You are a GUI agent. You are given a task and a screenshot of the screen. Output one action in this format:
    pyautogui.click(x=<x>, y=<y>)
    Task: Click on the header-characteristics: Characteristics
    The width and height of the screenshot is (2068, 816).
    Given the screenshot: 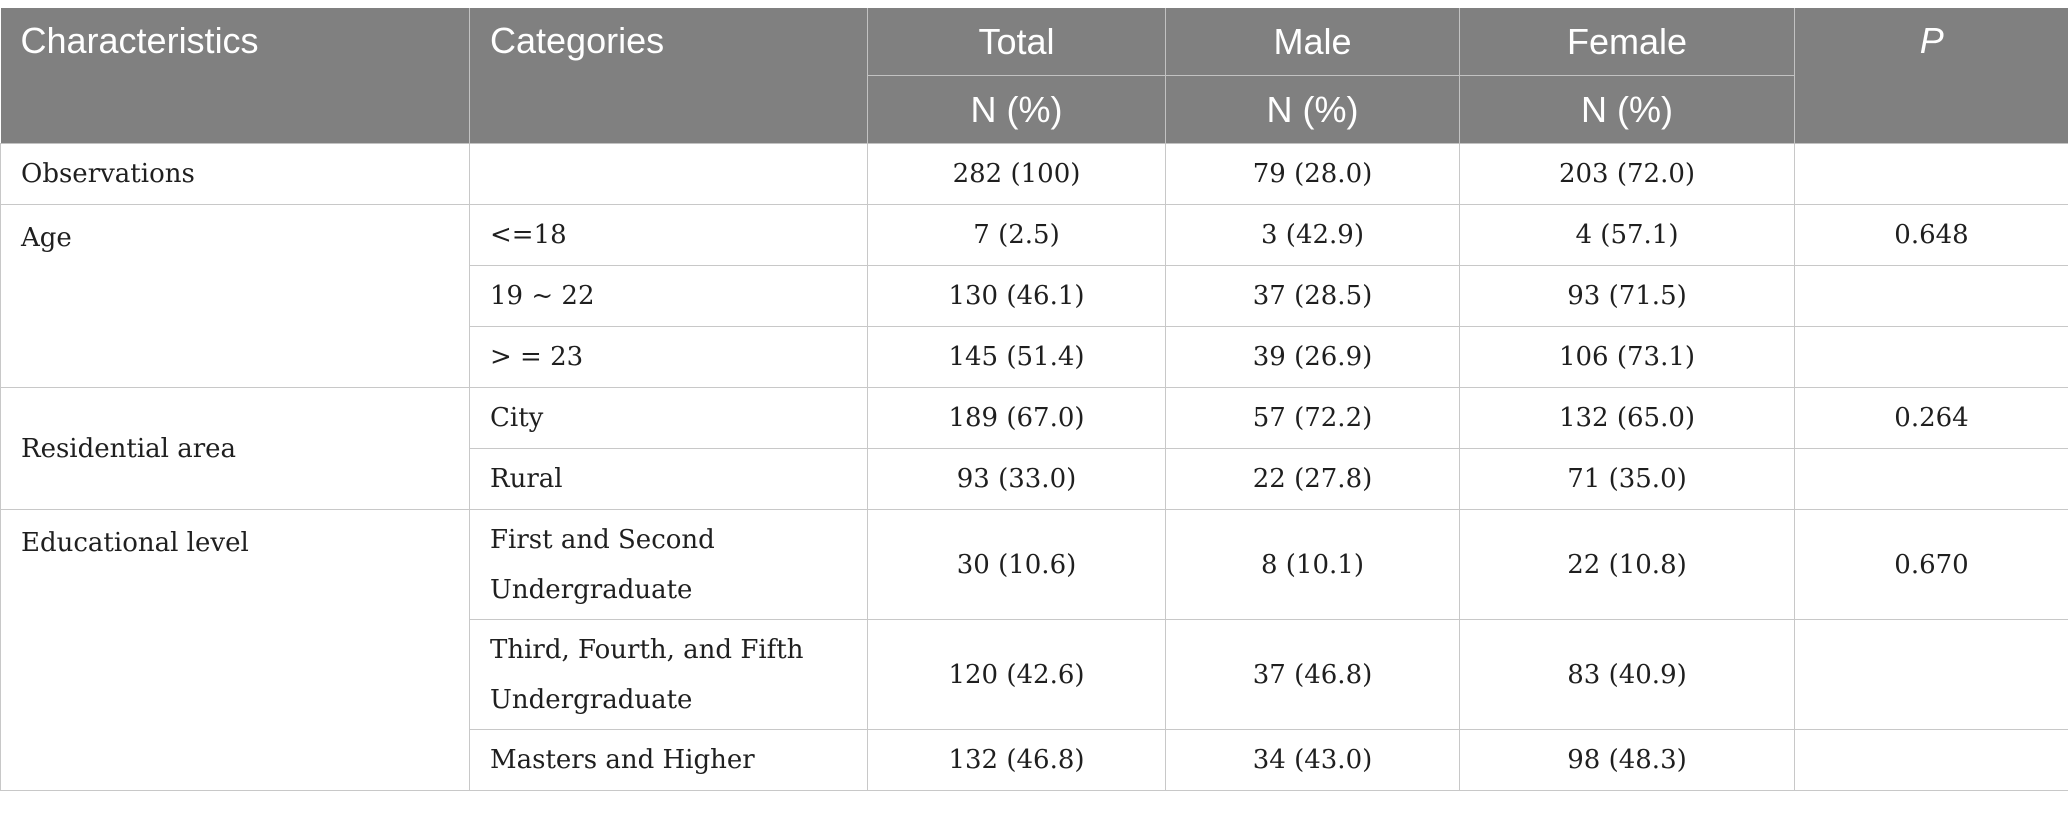 What is the action you would take?
    pyautogui.click(x=235, y=76)
    